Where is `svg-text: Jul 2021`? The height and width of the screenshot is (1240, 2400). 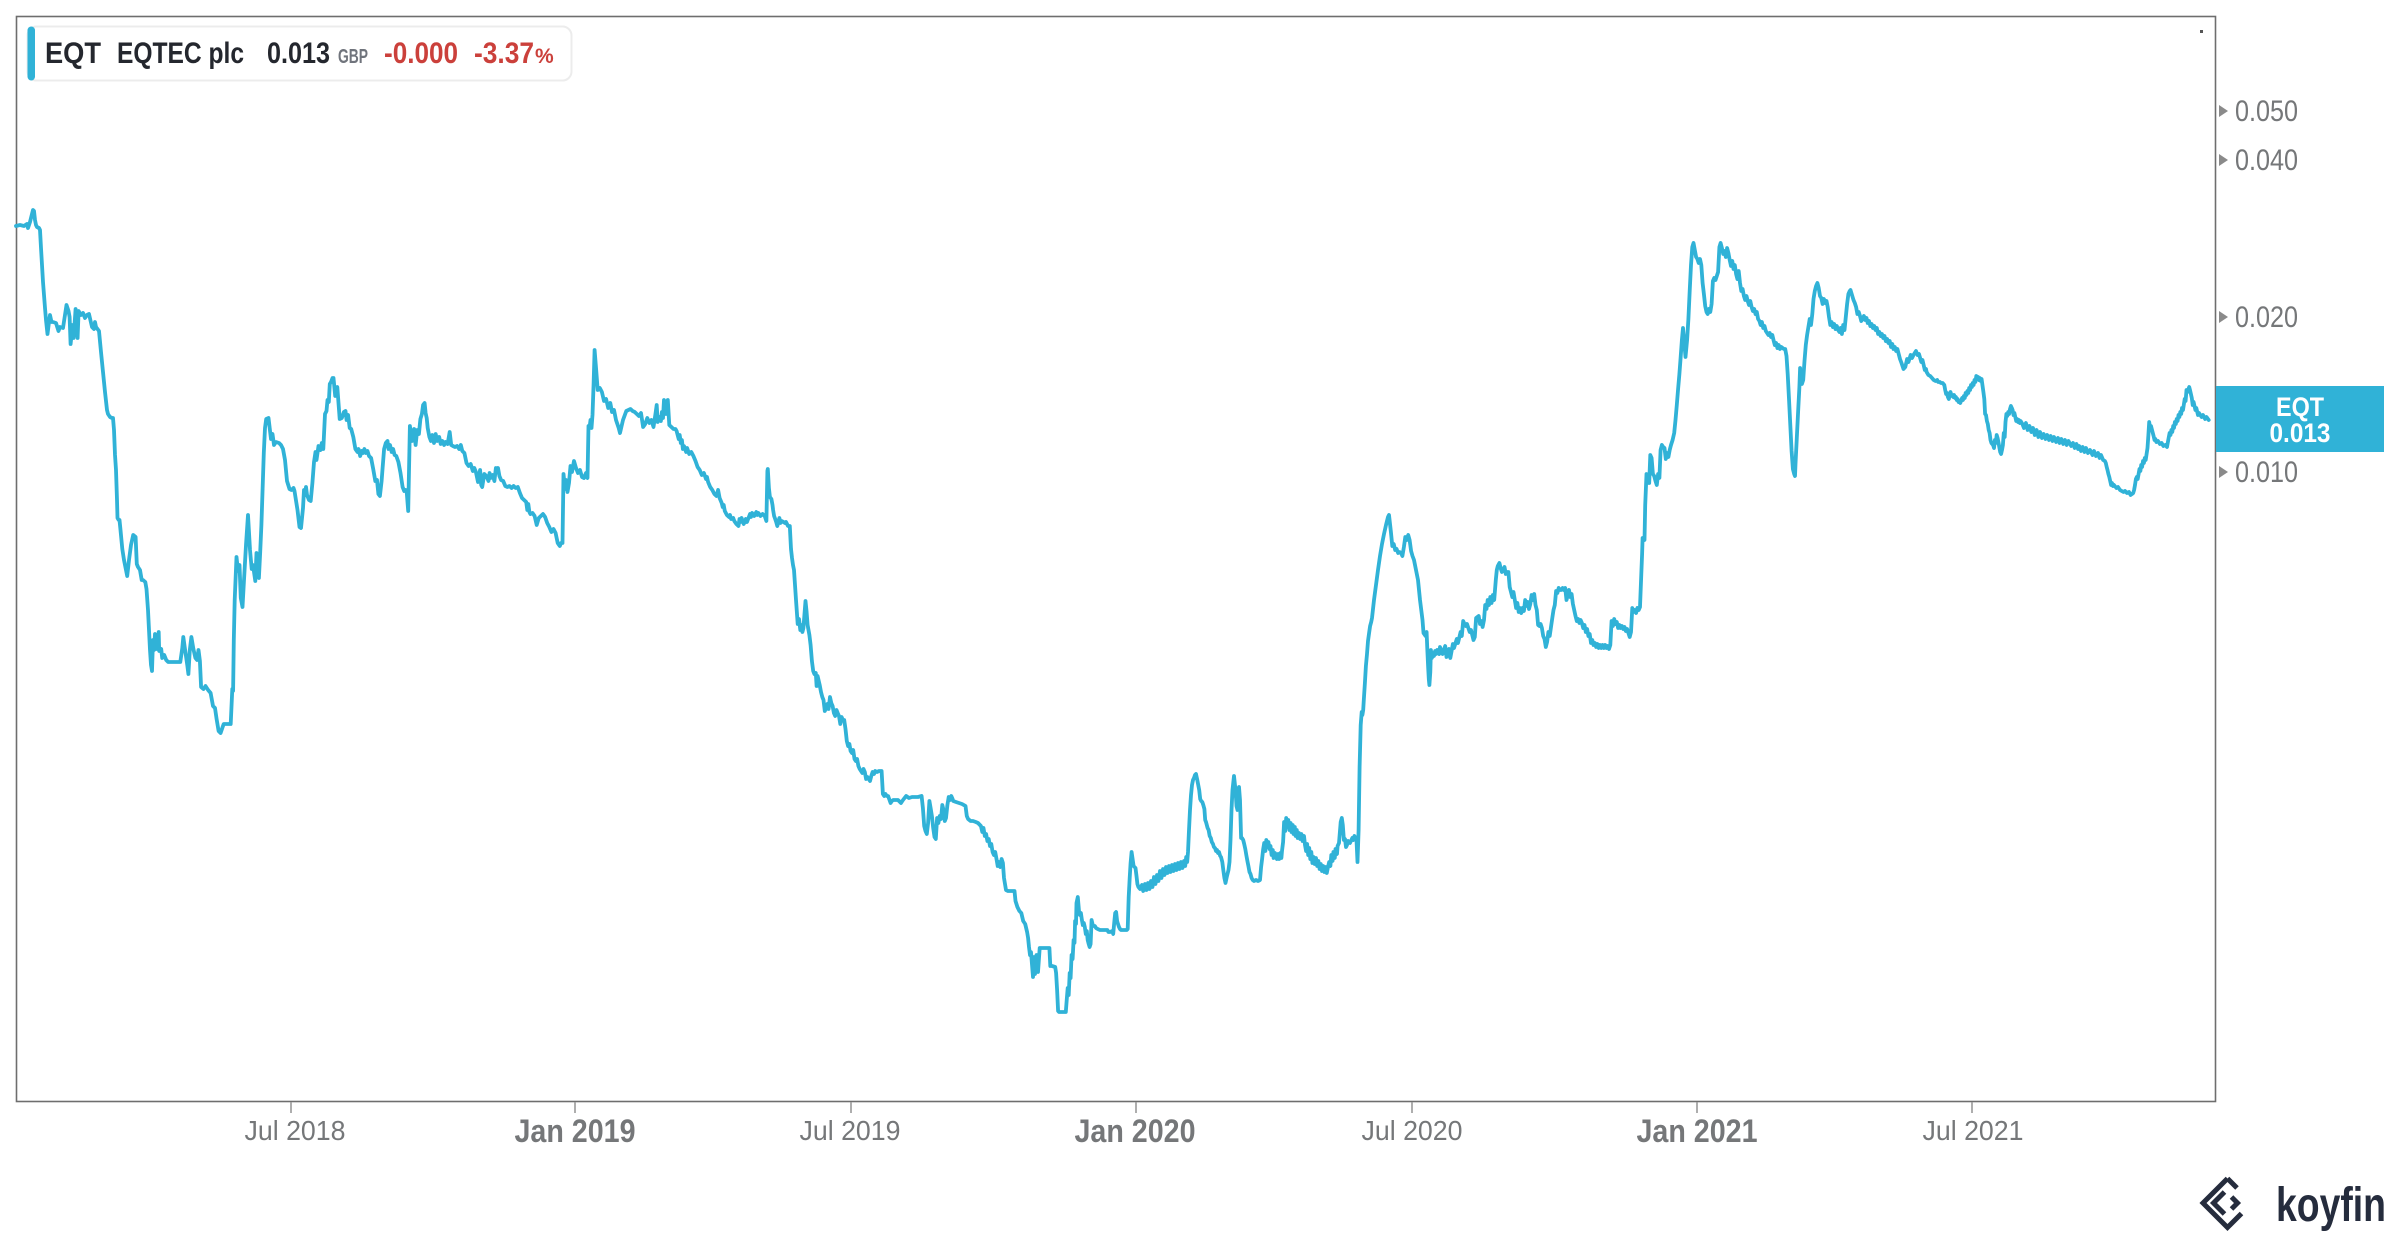 svg-text: Jul 2021 is located at coordinates (1973, 1130).